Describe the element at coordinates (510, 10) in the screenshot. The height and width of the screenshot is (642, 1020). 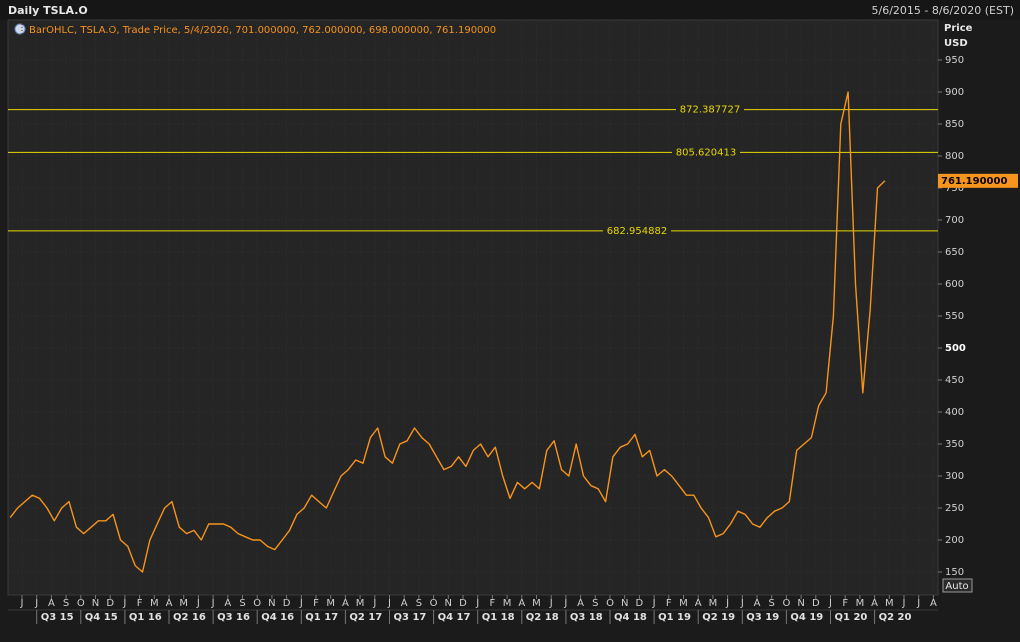
I see `header-bar` at that location.